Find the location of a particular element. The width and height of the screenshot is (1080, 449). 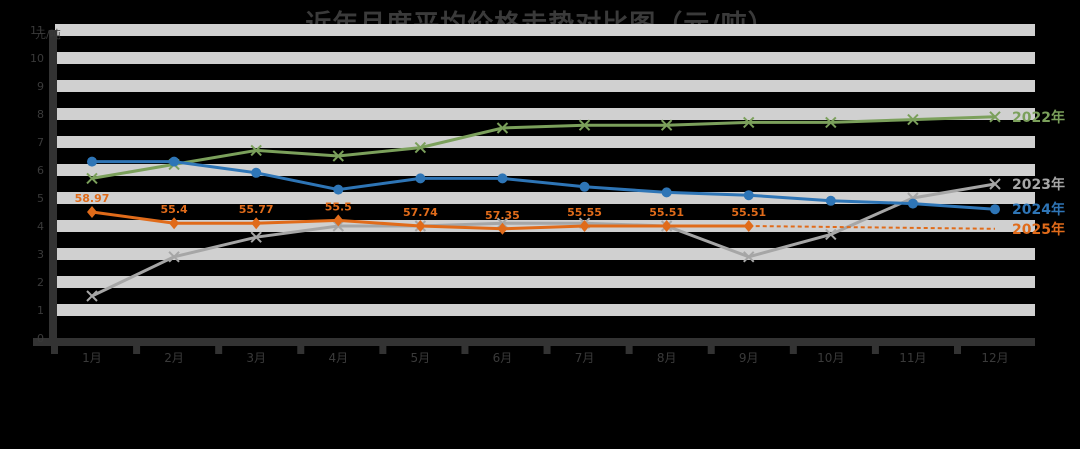

y-tick-label: 3 is located at coordinates (40, 254).